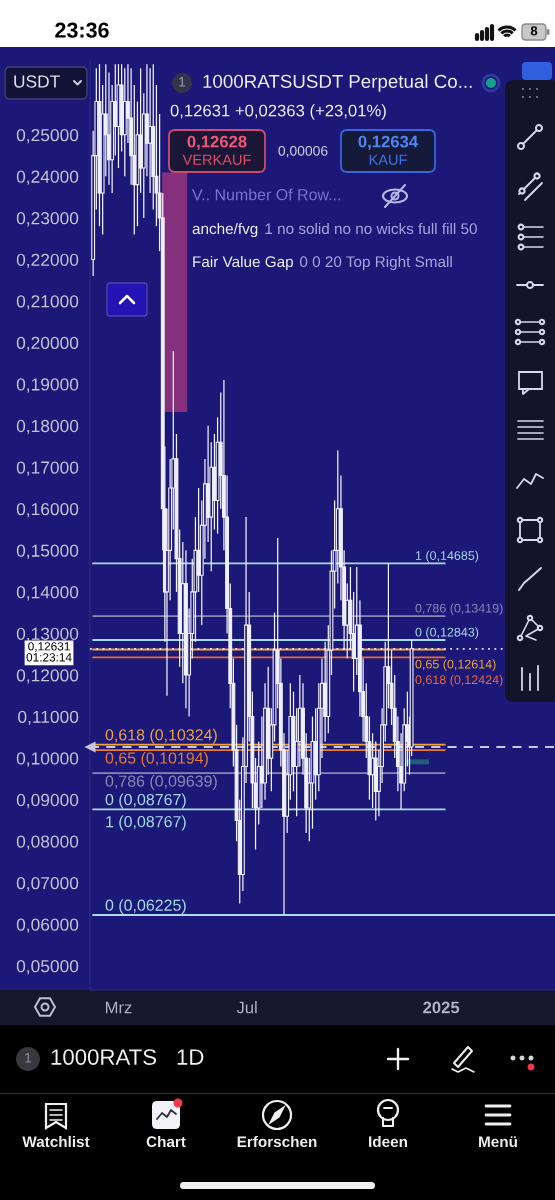  Describe the element at coordinates (217, 142) in the screenshot. I see `annotation: 0,12628` at that location.